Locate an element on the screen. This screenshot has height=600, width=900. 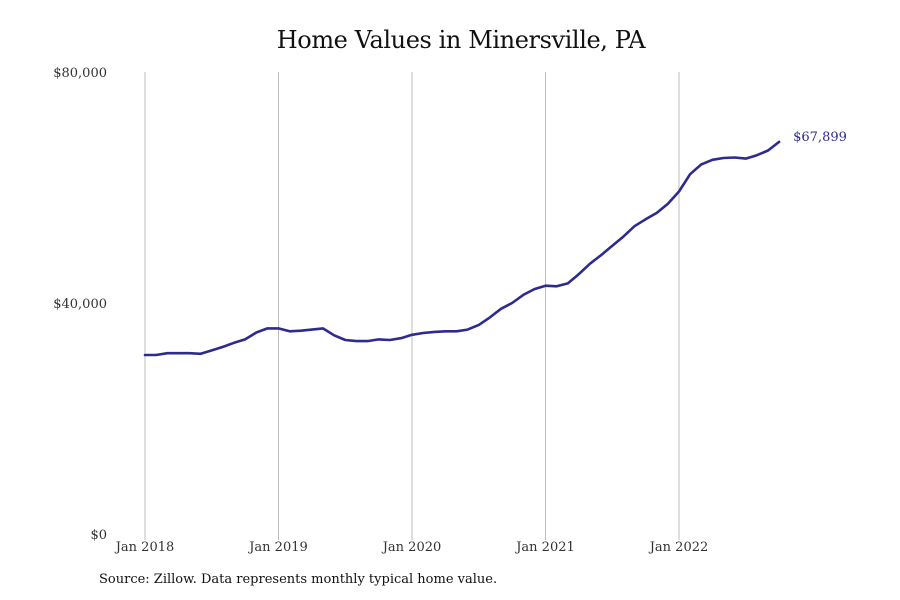
y-axis-ticks: $0 $40,000 $80,000 is located at coordinates (80, 304).